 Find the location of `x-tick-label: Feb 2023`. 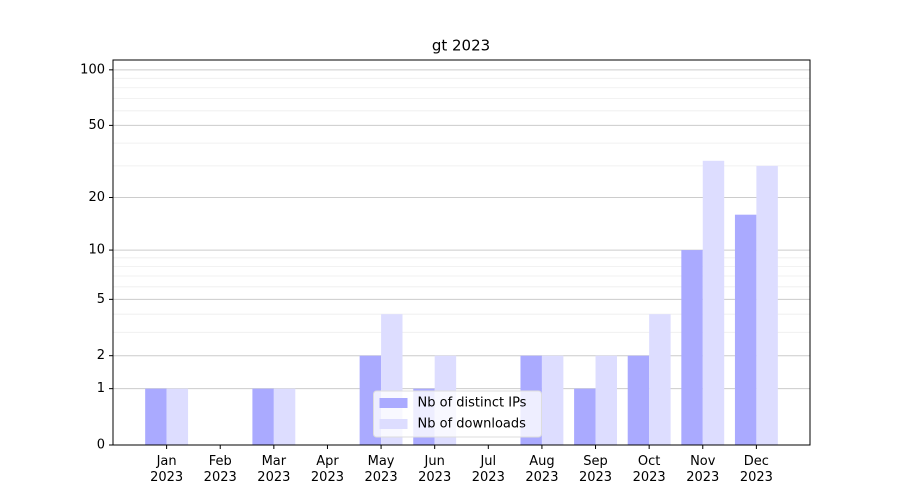

x-tick-label: Feb 2023 is located at coordinates (220, 469).